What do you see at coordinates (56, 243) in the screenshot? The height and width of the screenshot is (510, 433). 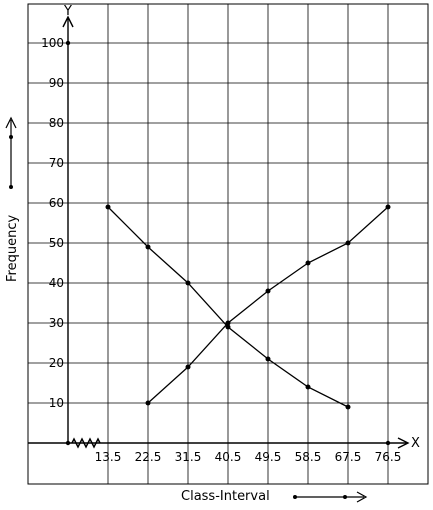 I see `y-tick-label: 50` at bounding box center [56, 243].